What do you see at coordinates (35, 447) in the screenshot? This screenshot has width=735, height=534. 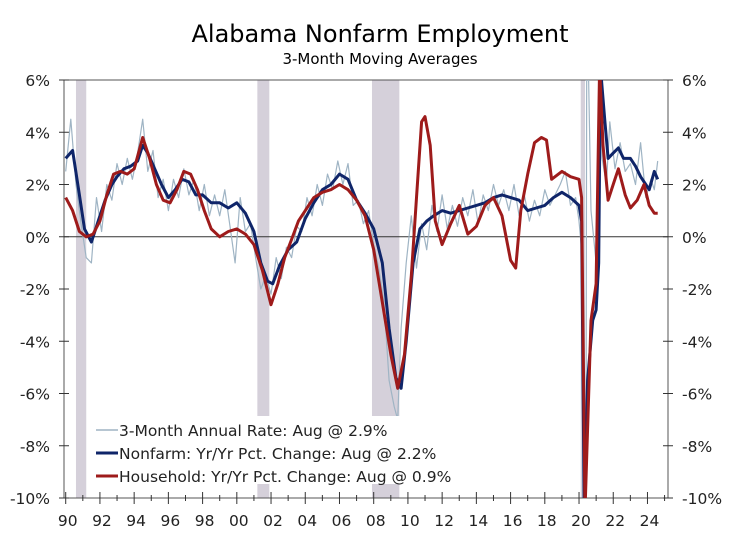 I see `y-tick-label-left: -8%` at bounding box center [35, 447].